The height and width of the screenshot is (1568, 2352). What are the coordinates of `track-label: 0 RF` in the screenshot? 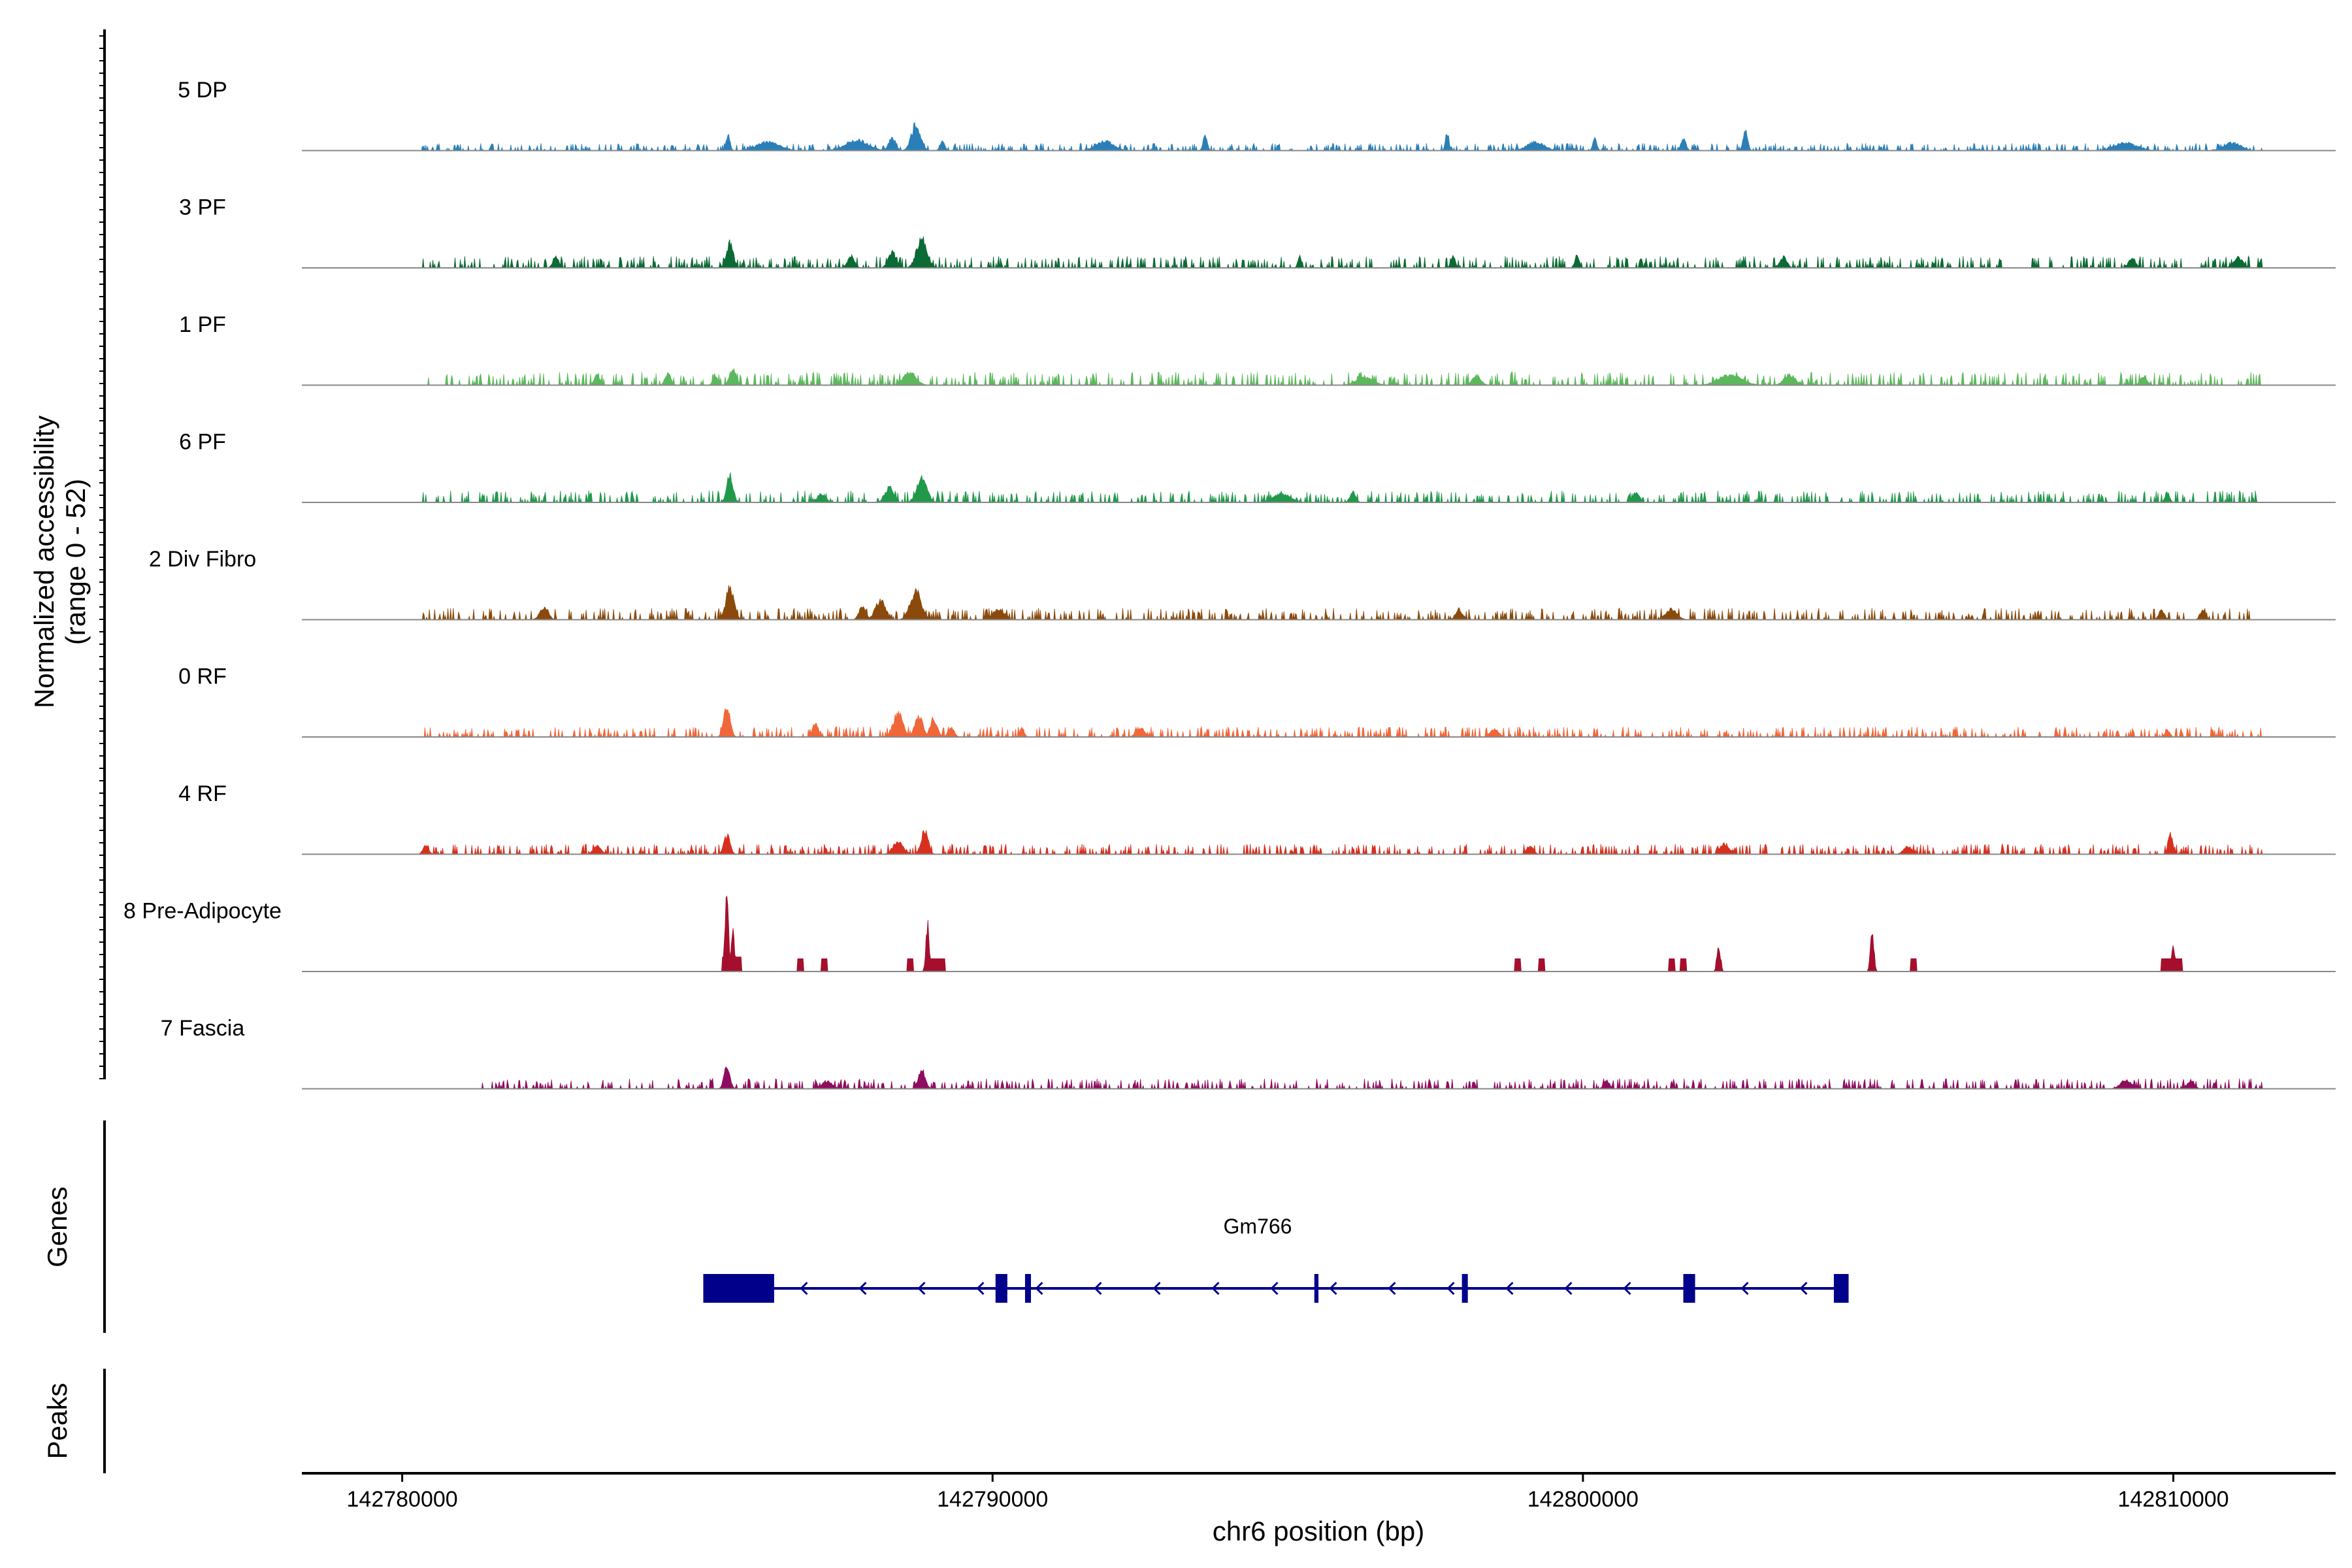 It's located at (202, 676).